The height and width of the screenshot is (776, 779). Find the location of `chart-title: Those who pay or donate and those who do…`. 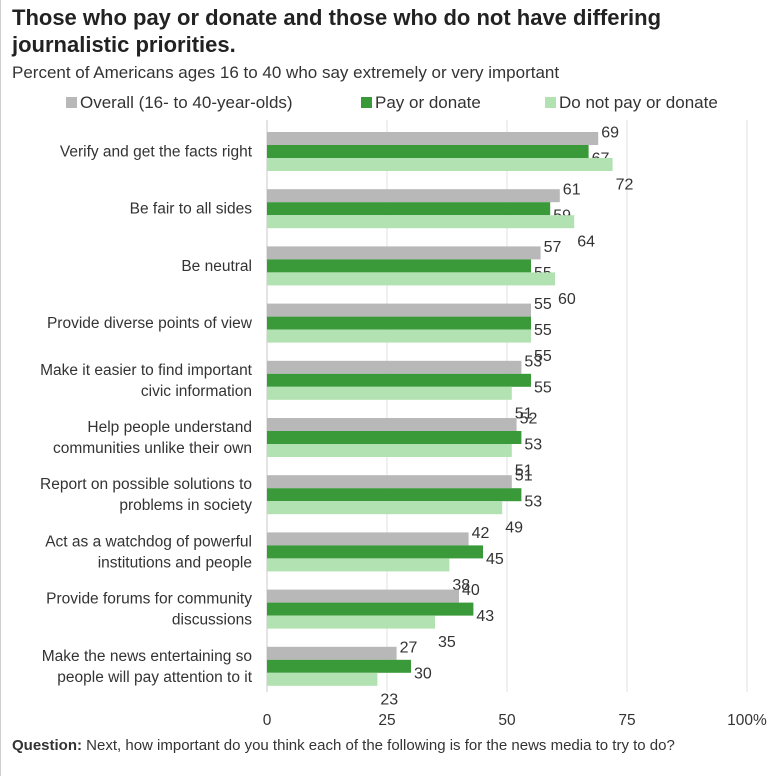

chart-title: Those who pay or donate and those who do… is located at coordinates (337, 31).